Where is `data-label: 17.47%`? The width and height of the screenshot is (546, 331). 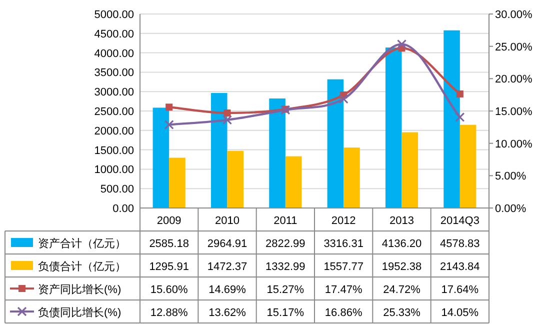 data-label: 17.47% is located at coordinates (343, 290).